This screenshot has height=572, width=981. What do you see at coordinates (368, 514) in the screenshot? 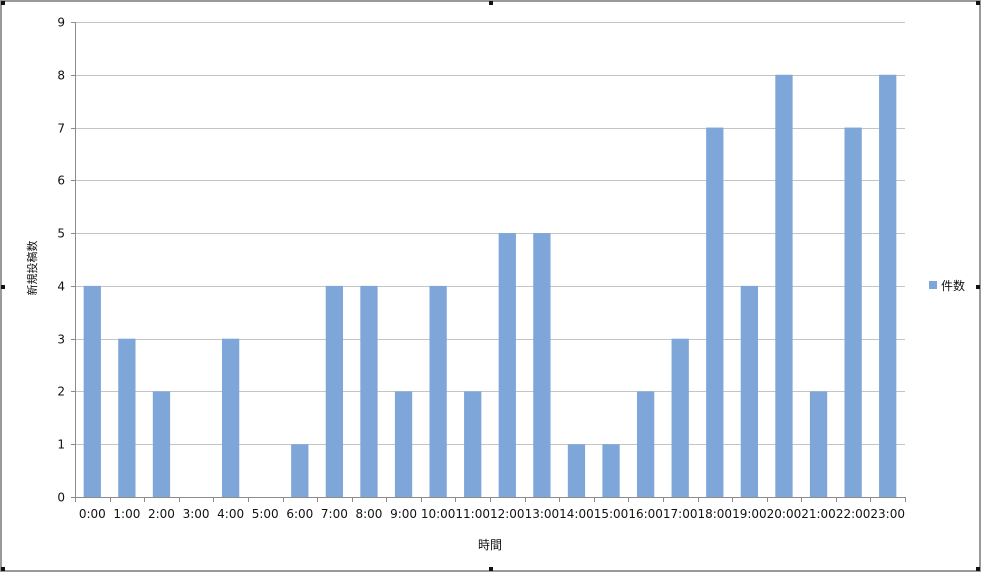
I see `x-tick-label: 8:00` at bounding box center [368, 514].